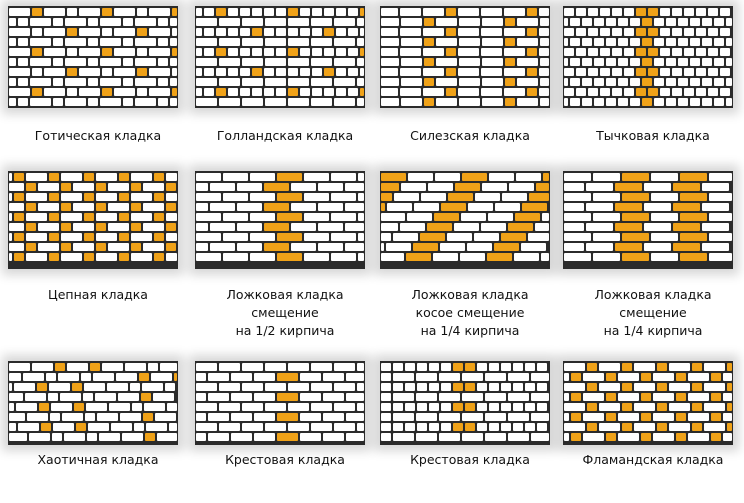 This screenshot has height=503, width=744. I want to click on pattern-caption: Крестовая кладка, so click(285, 459).